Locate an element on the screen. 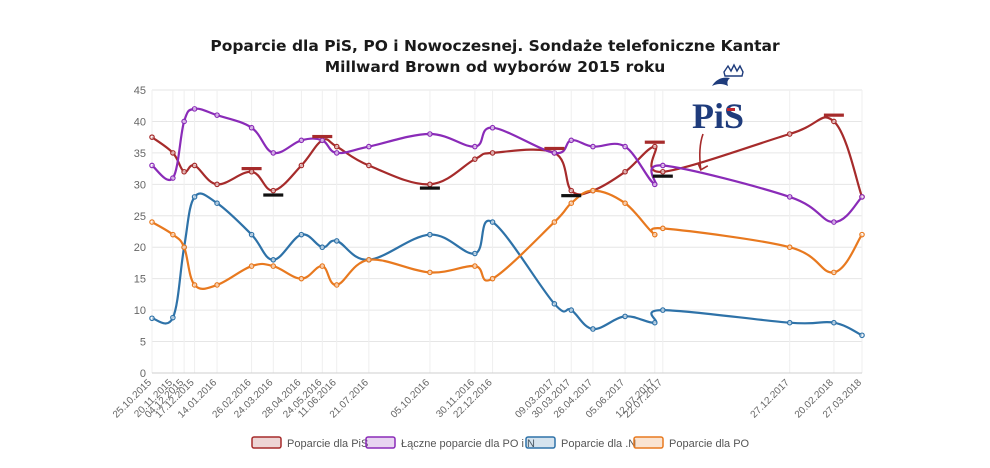  y-tick-label: 30 is located at coordinates (140, 185).